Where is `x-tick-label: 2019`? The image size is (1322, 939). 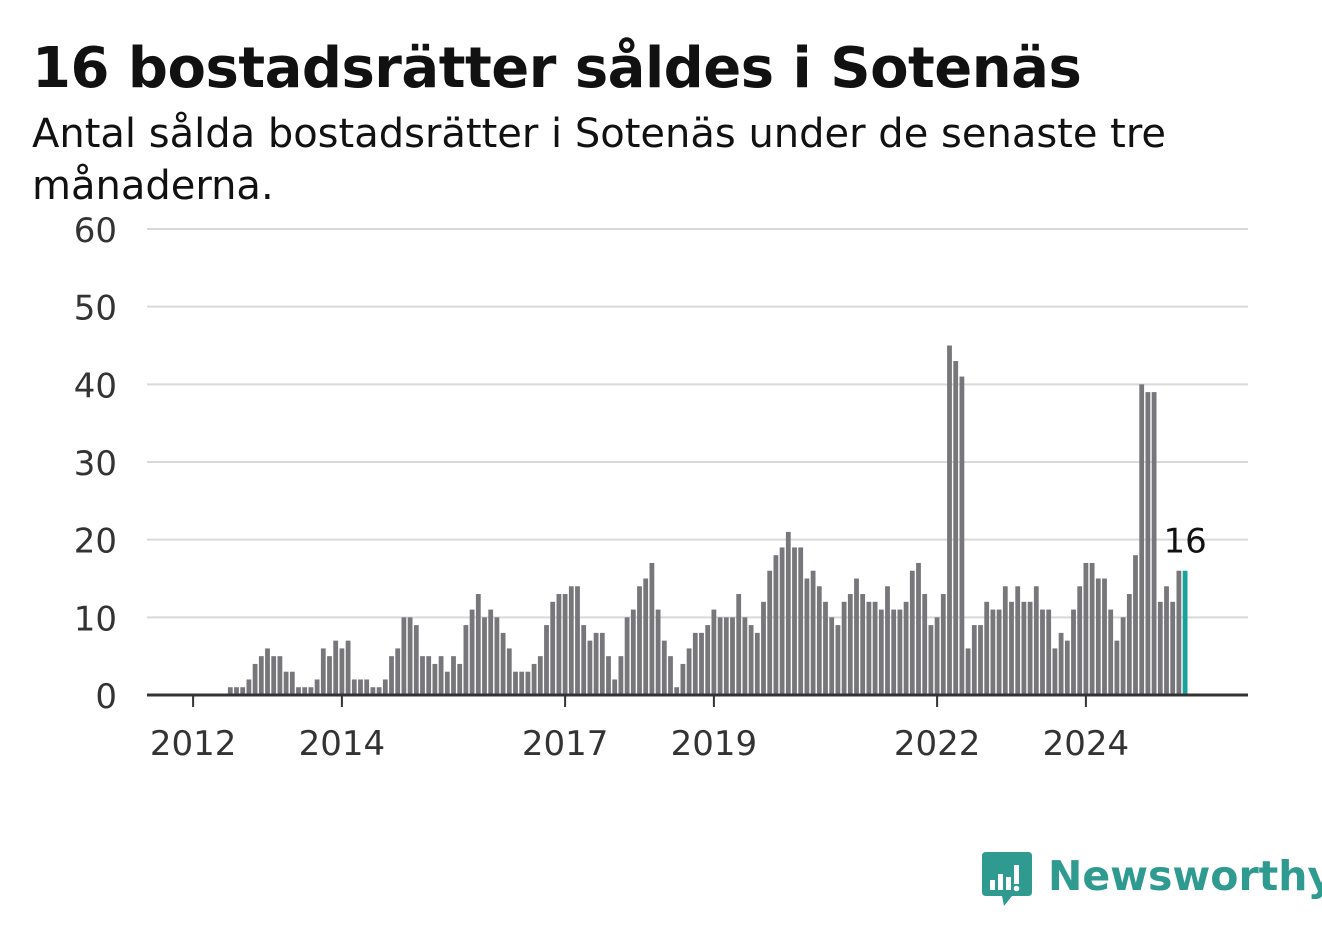
x-tick-label: 2019 is located at coordinates (714, 744).